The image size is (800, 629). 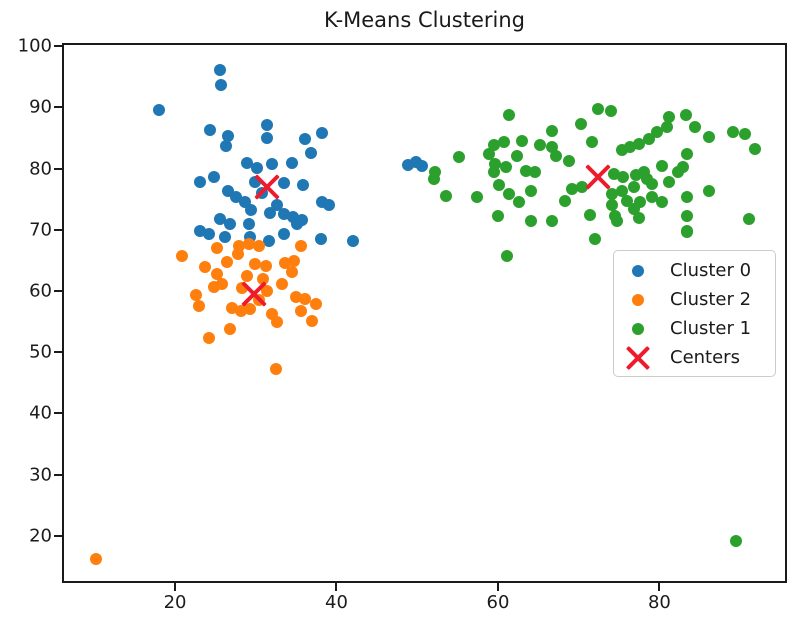 What do you see at coordinates (34, 46) in the screenshot?
I see `y-tick-label: 100` at bounding box center [34, 46].